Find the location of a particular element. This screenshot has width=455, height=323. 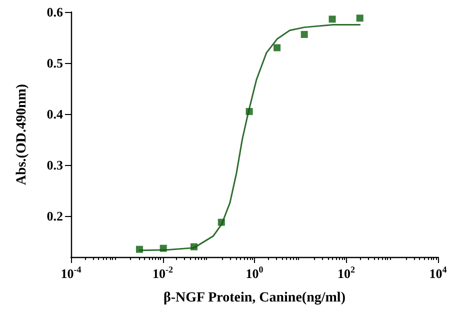

y-axis-title: Abs.(OD.490nm) is located at coordinates (22, 135).